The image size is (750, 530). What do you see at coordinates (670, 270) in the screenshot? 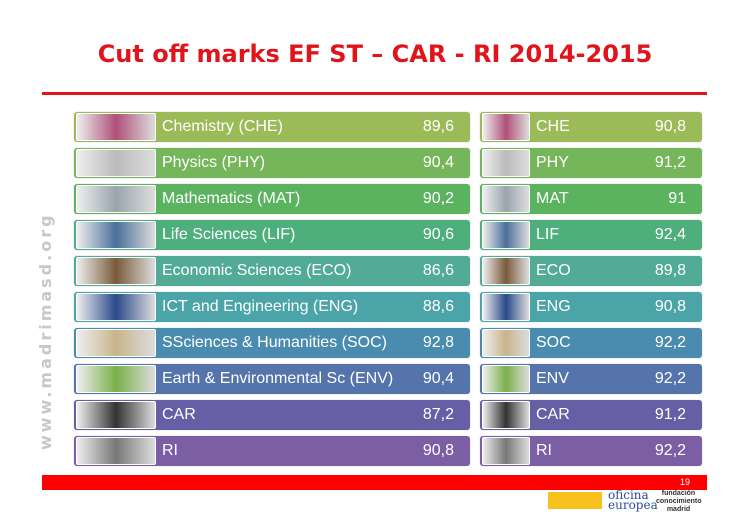
I see `subject-value: 89,8` at bounding box center [670, 270].